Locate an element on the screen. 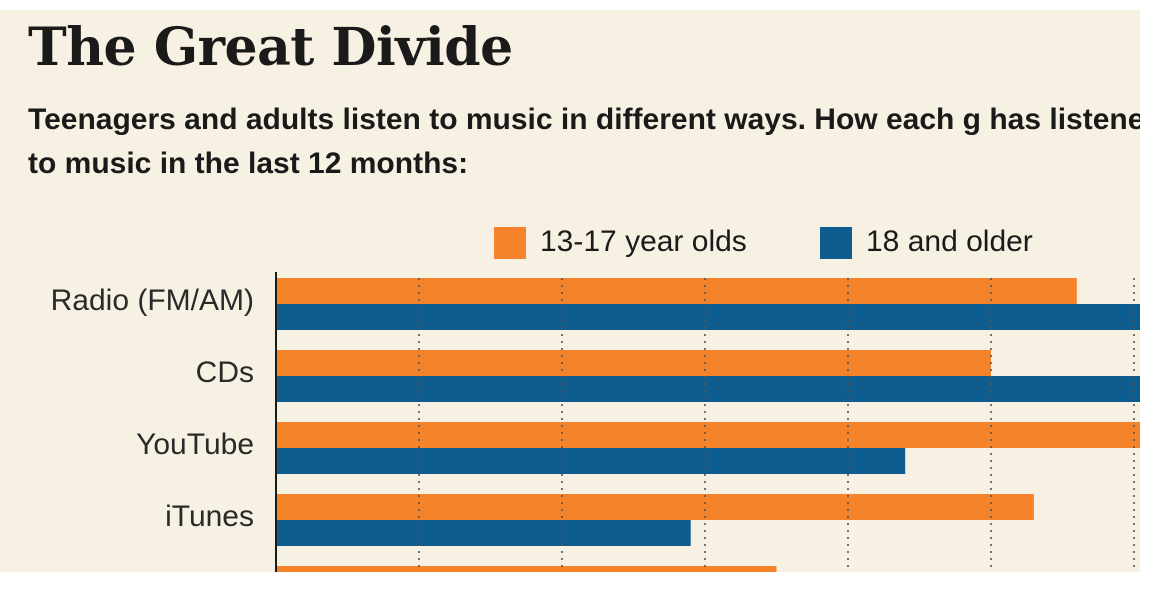  chart-legend: 13-17 year olds 18 and older is located at coordinates (570, 242).